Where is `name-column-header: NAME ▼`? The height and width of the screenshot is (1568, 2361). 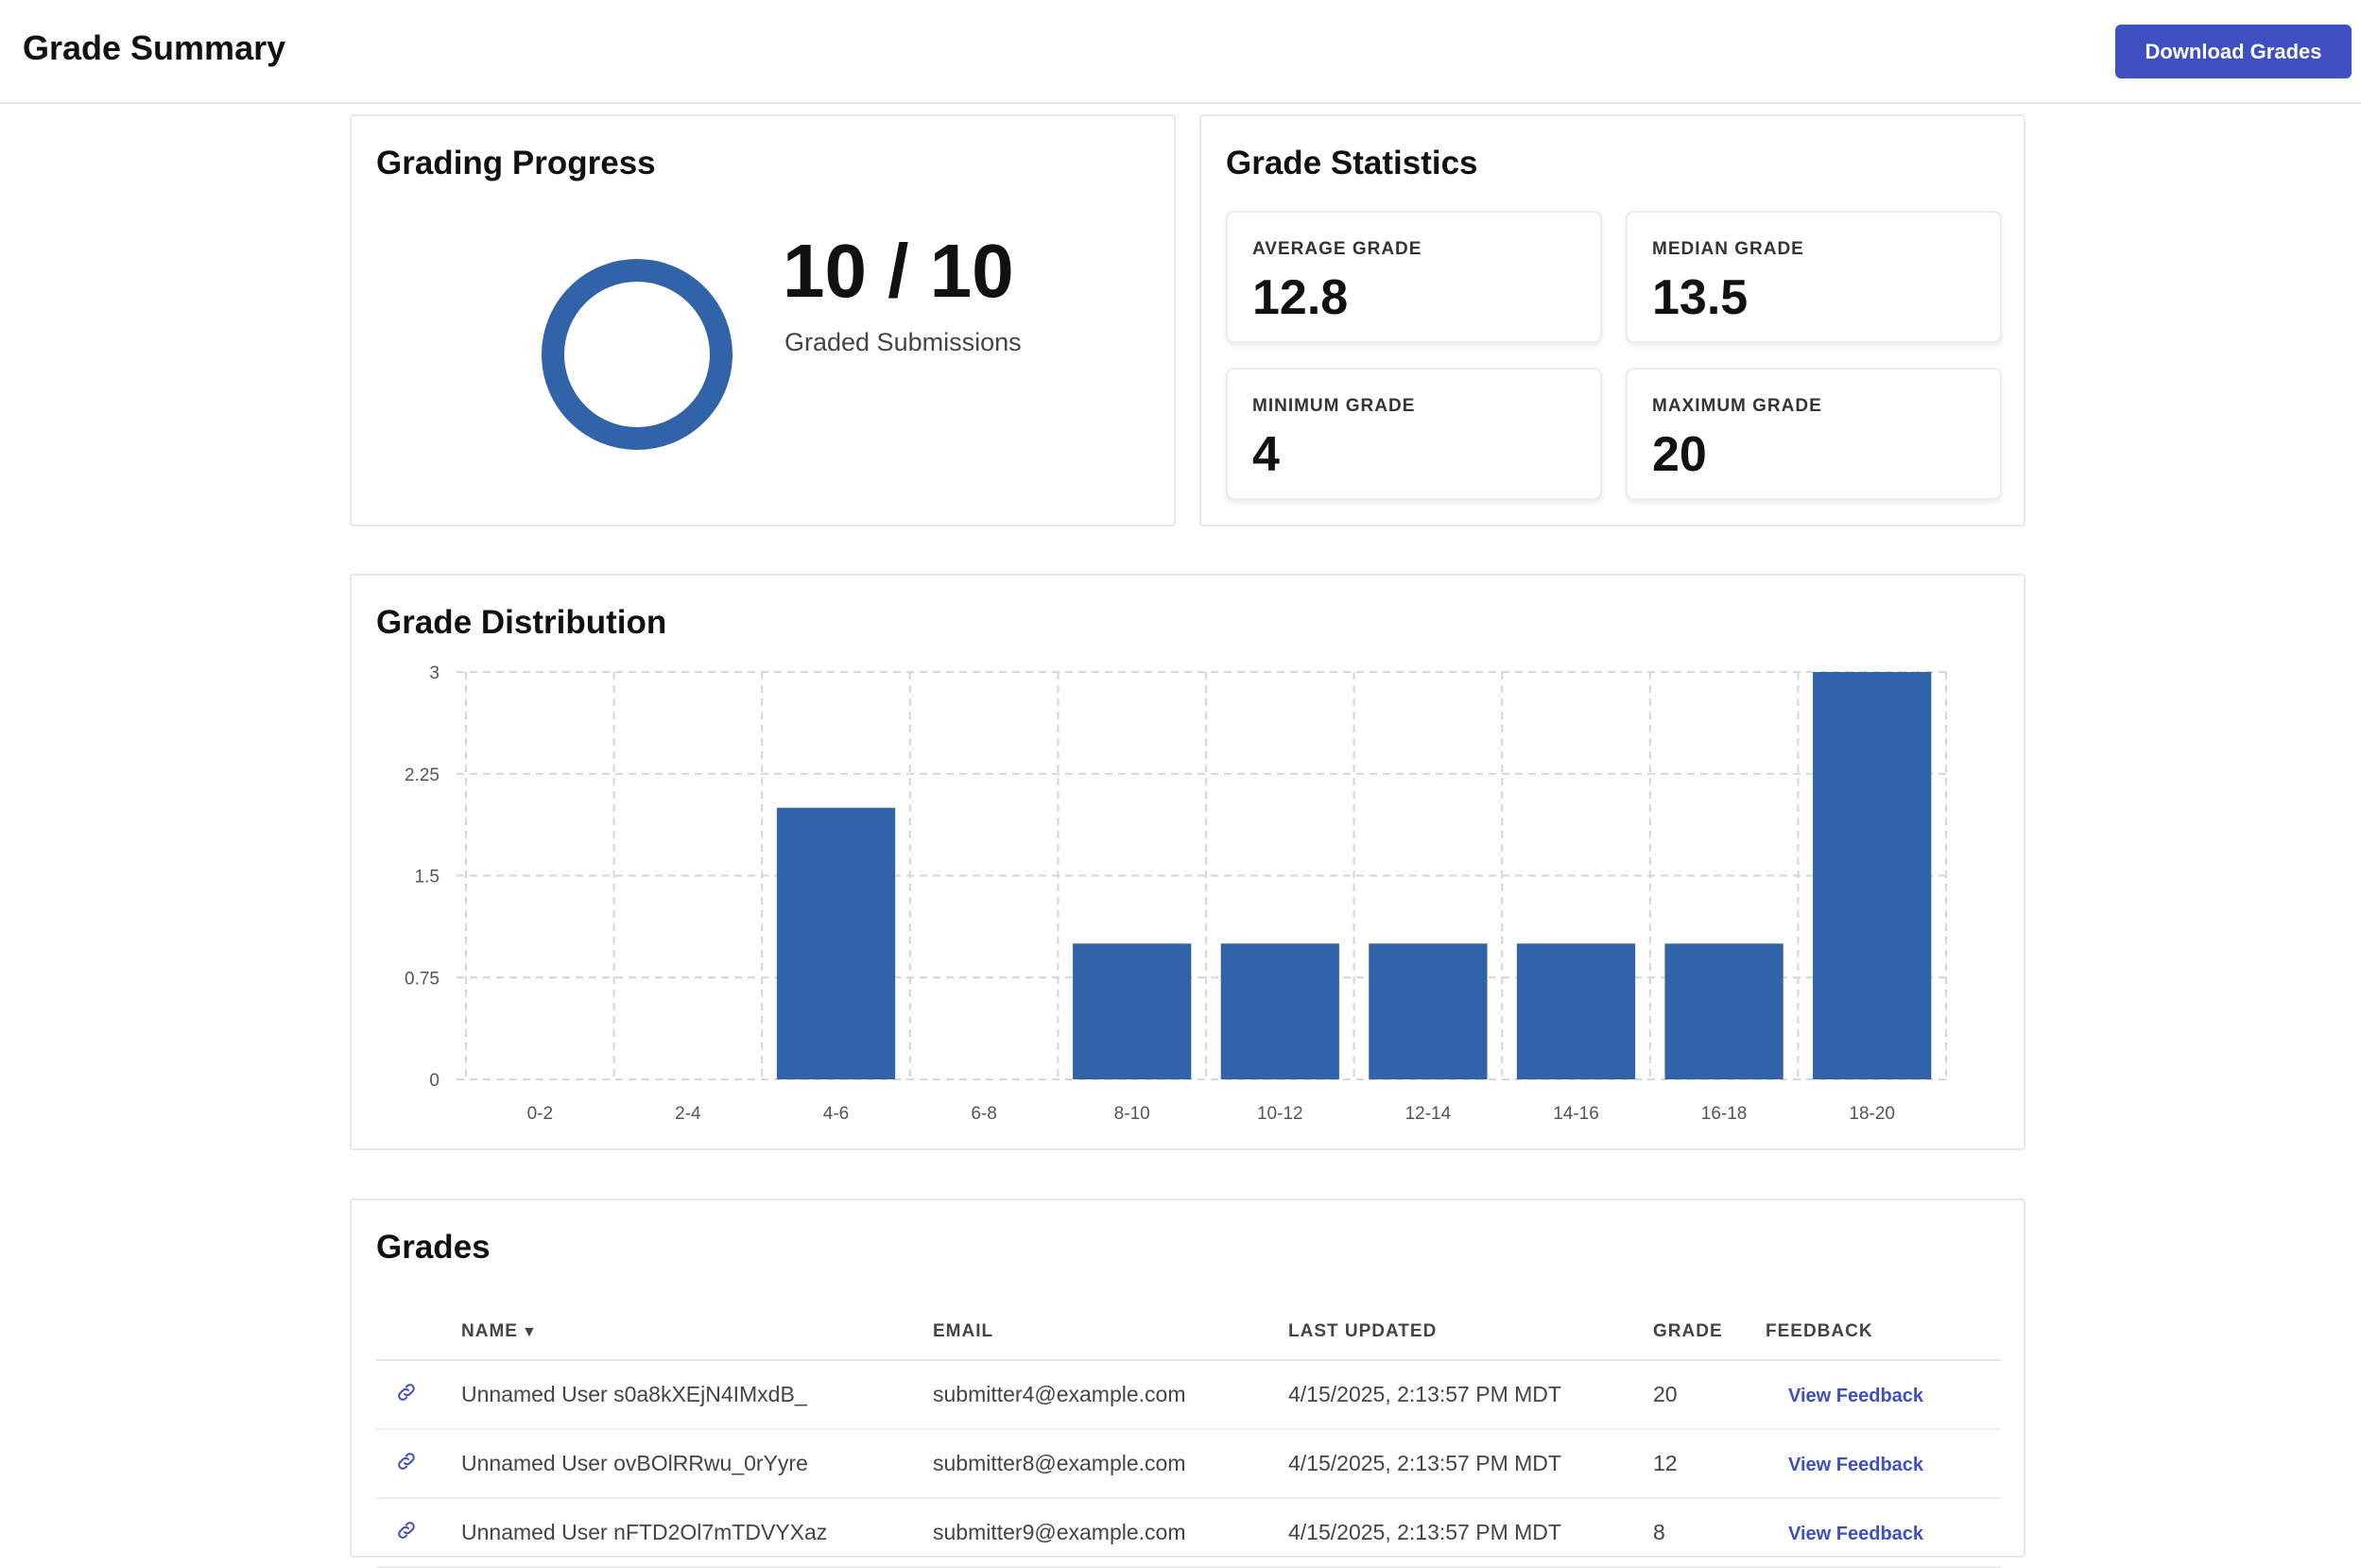
name-column-header: NAME ▼ is located at coordinates (697, 1332).